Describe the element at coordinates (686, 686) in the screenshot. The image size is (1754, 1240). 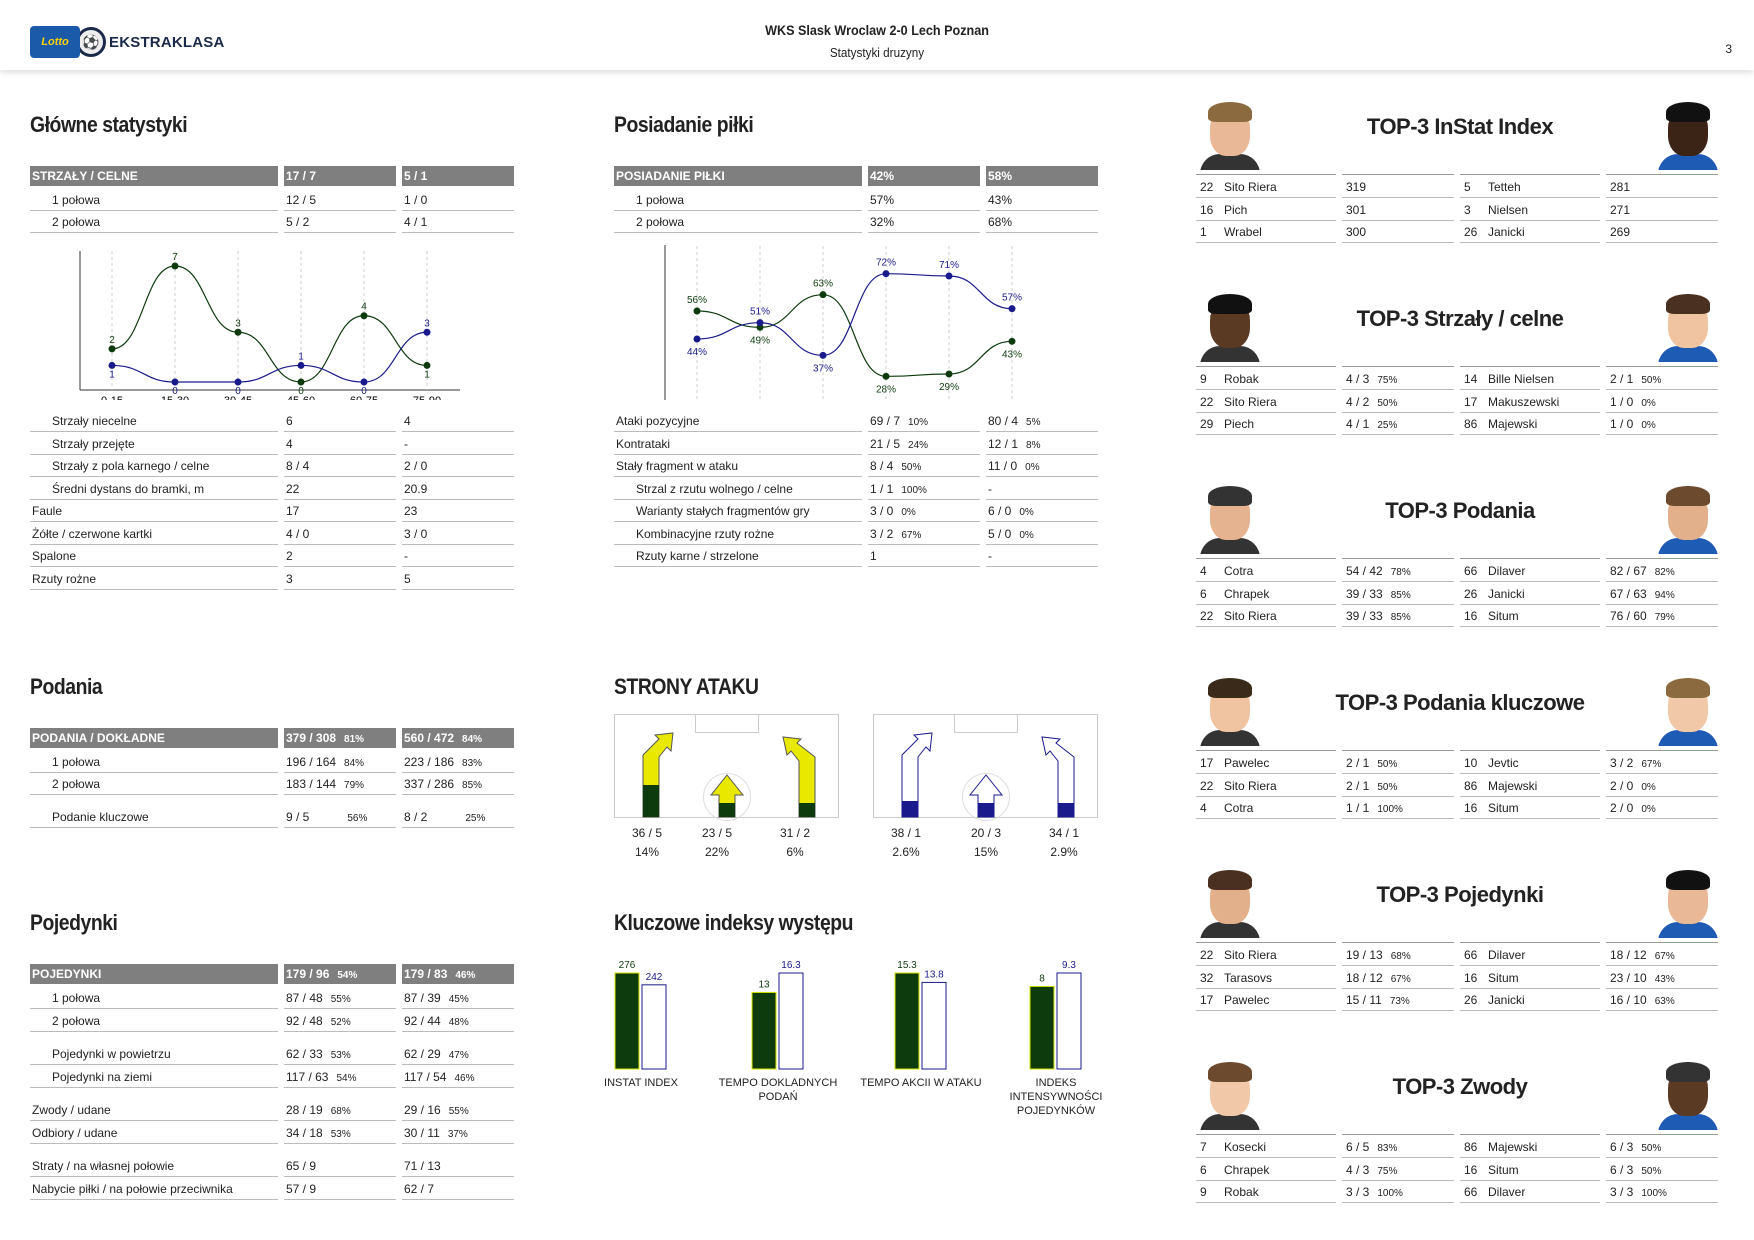
I see `section-title-strony: STRONY ATAKU` at that location.